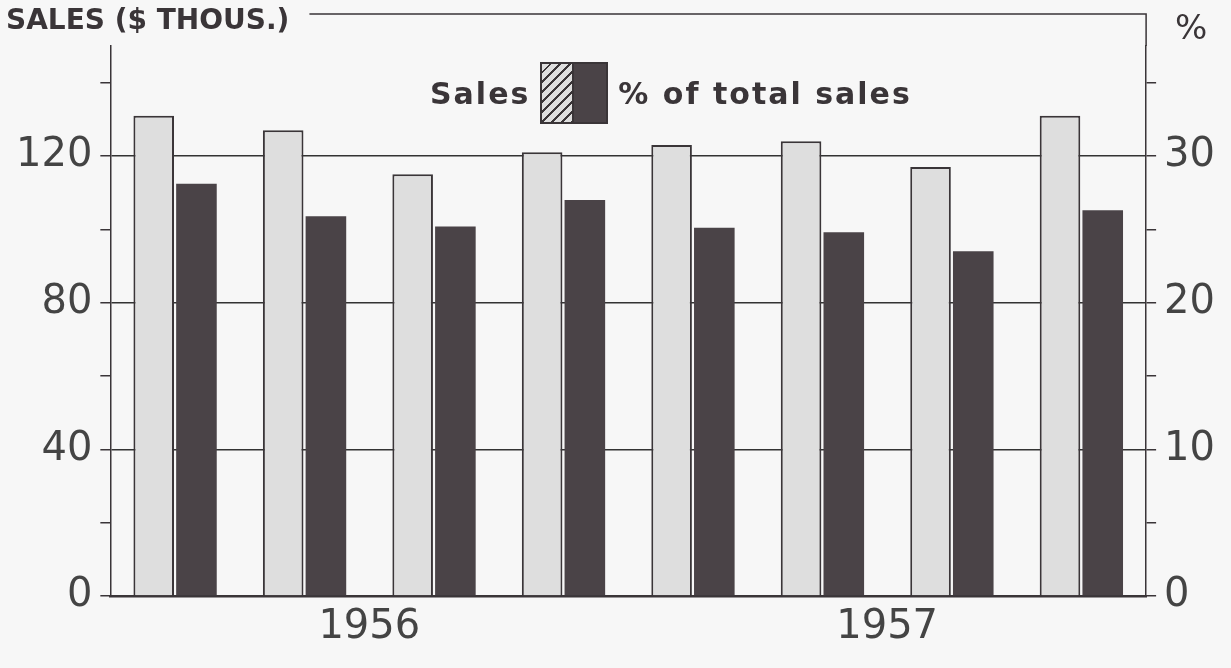 Image resolution: width=1231 pixels, height=668 pixels. What do you see at coordinates (148, 20) in the screenshot?
I see `y-axis-title: SALES ($ THOUS.)` at bounding box center [148, 20].